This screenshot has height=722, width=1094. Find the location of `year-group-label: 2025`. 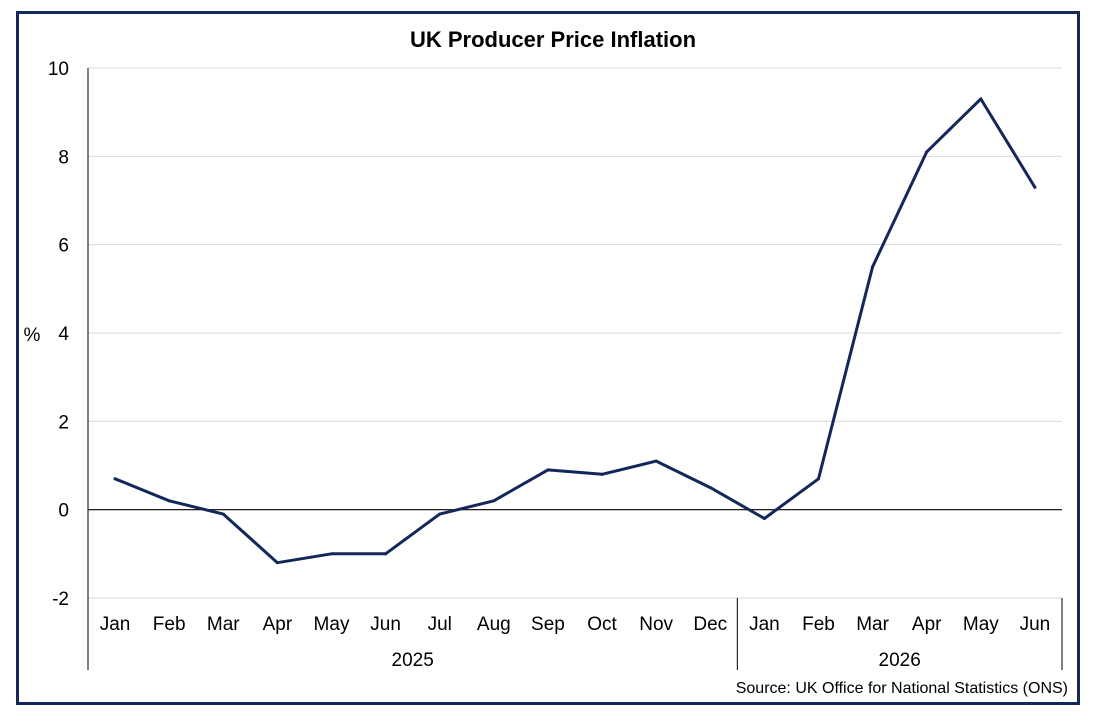

year-group-label: 2025 is located at coordinates (413, 660).